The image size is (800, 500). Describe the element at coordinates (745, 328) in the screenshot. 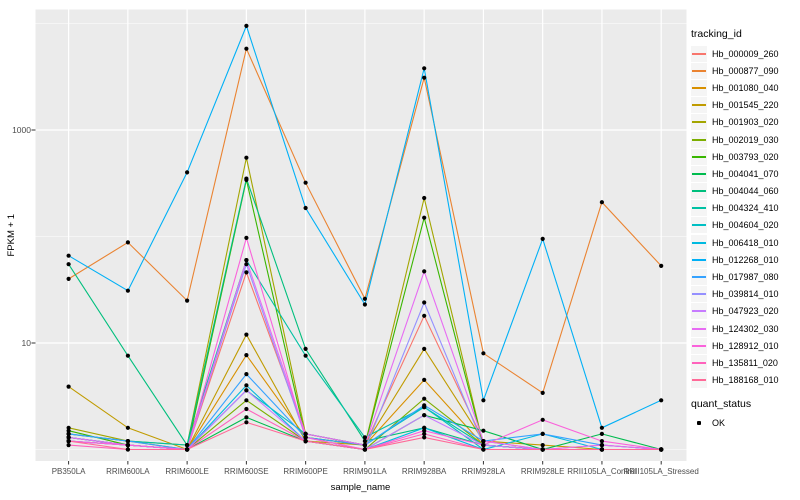

I see `legend-item-label: Hb_124302_030` at that location.